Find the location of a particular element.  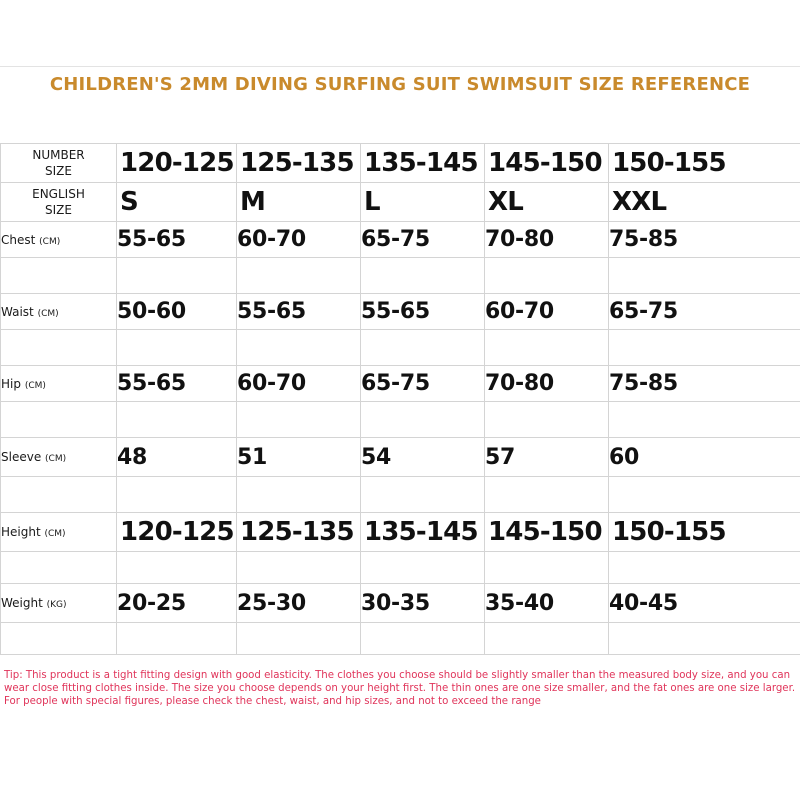

table-row-sleeve: Sleeve (CM) 48 51 54 57 60 is located at coordinates (400, 457).